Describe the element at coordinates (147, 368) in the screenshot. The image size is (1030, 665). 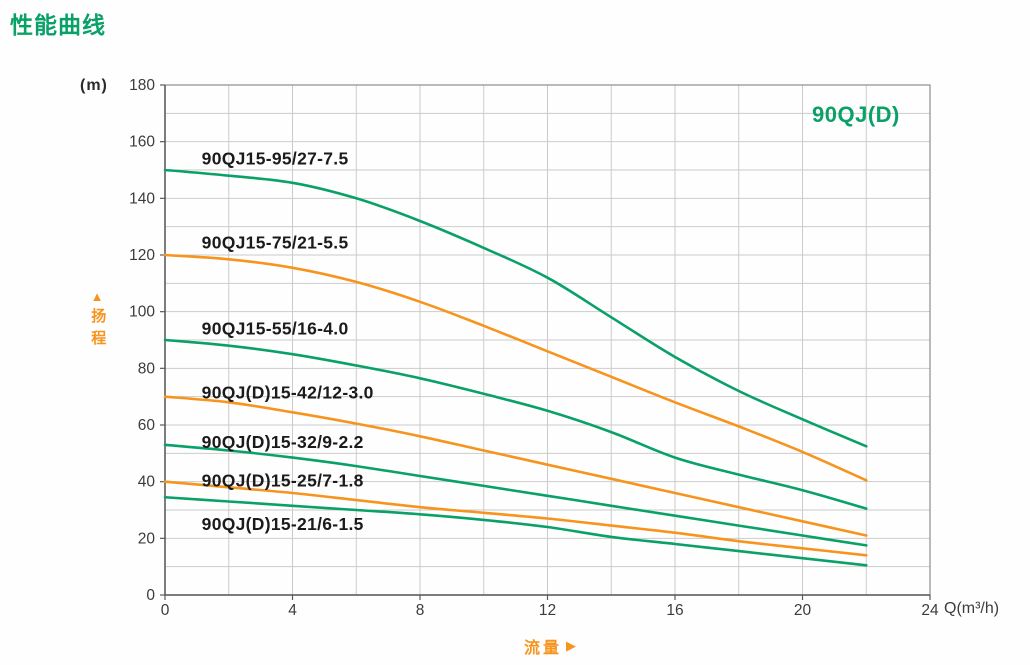
I see `y-tick-label: 80` at that location.